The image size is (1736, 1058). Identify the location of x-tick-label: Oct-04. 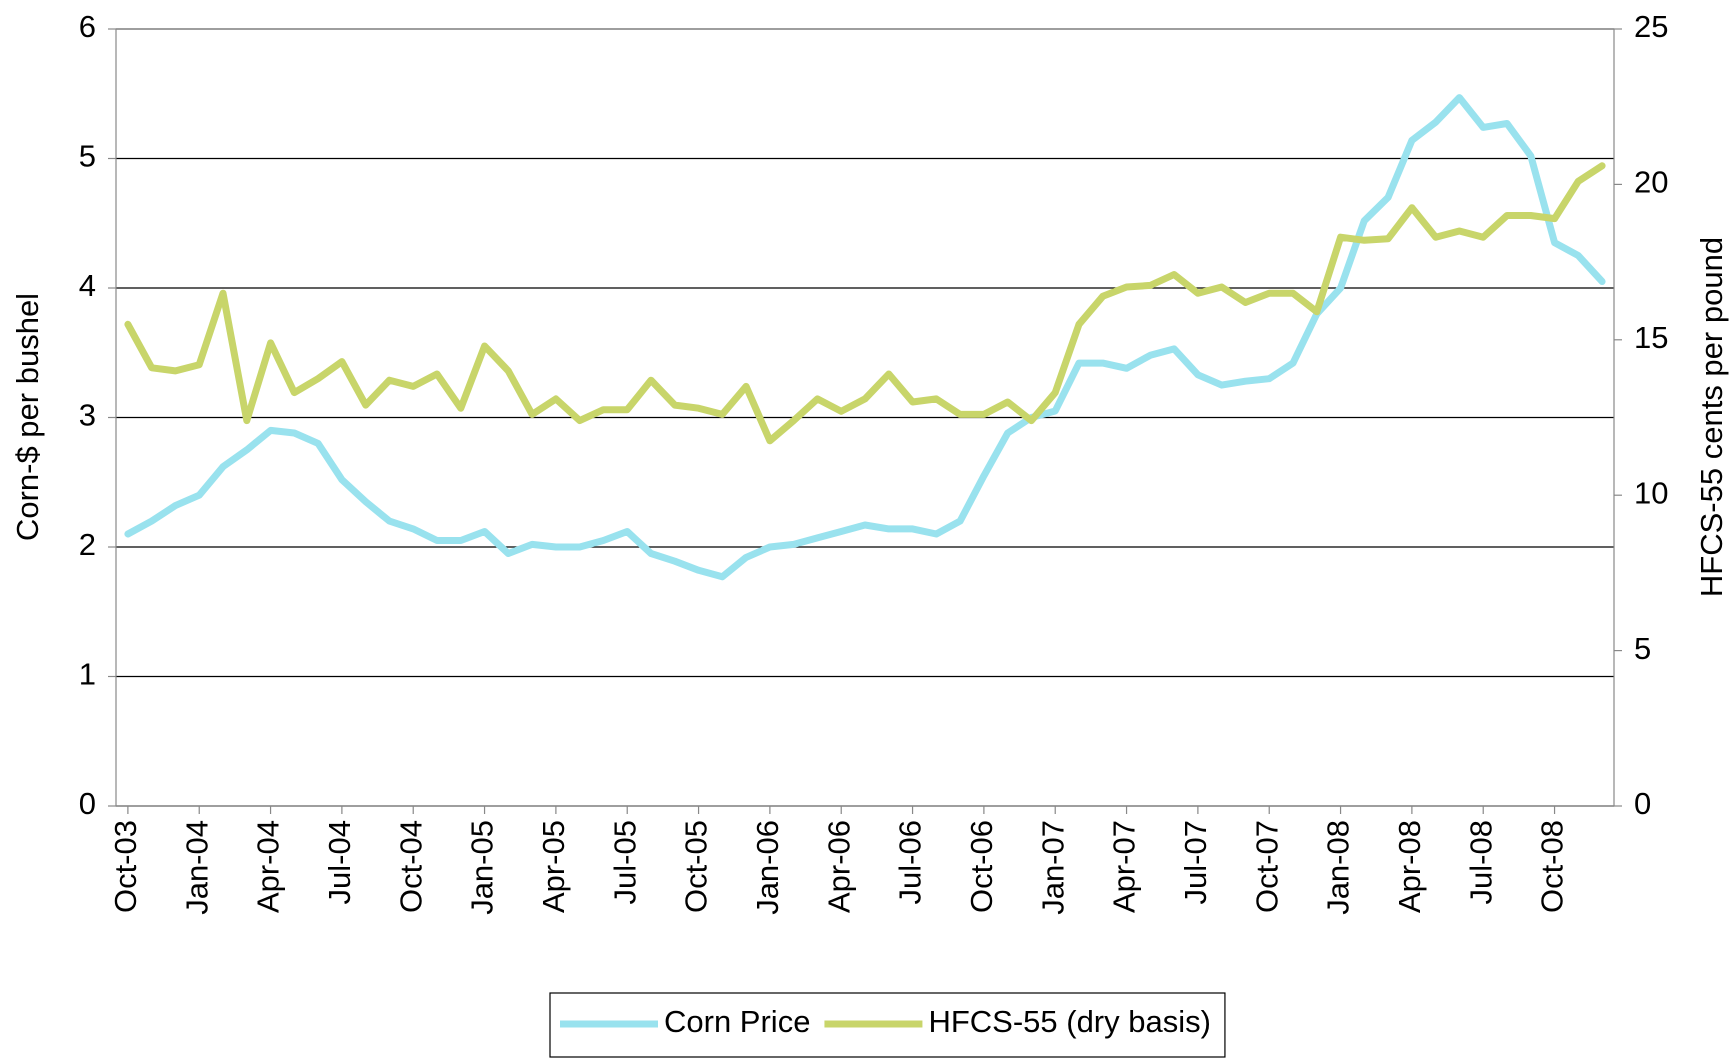
(410, 866).